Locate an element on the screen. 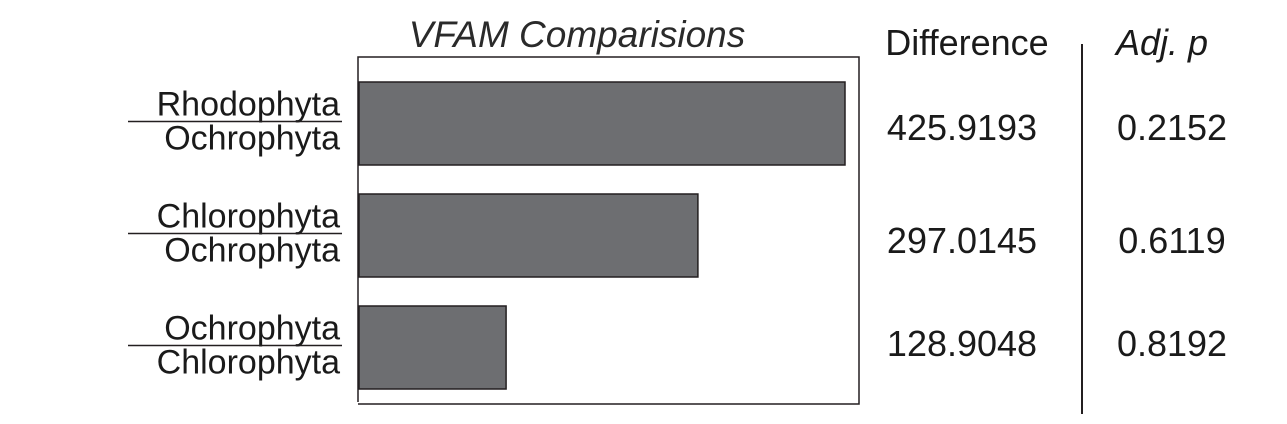 The width and height of the screenshot is (1287, 424). adj-p-value: 0.8192 is located at coordinates (1172, 343).